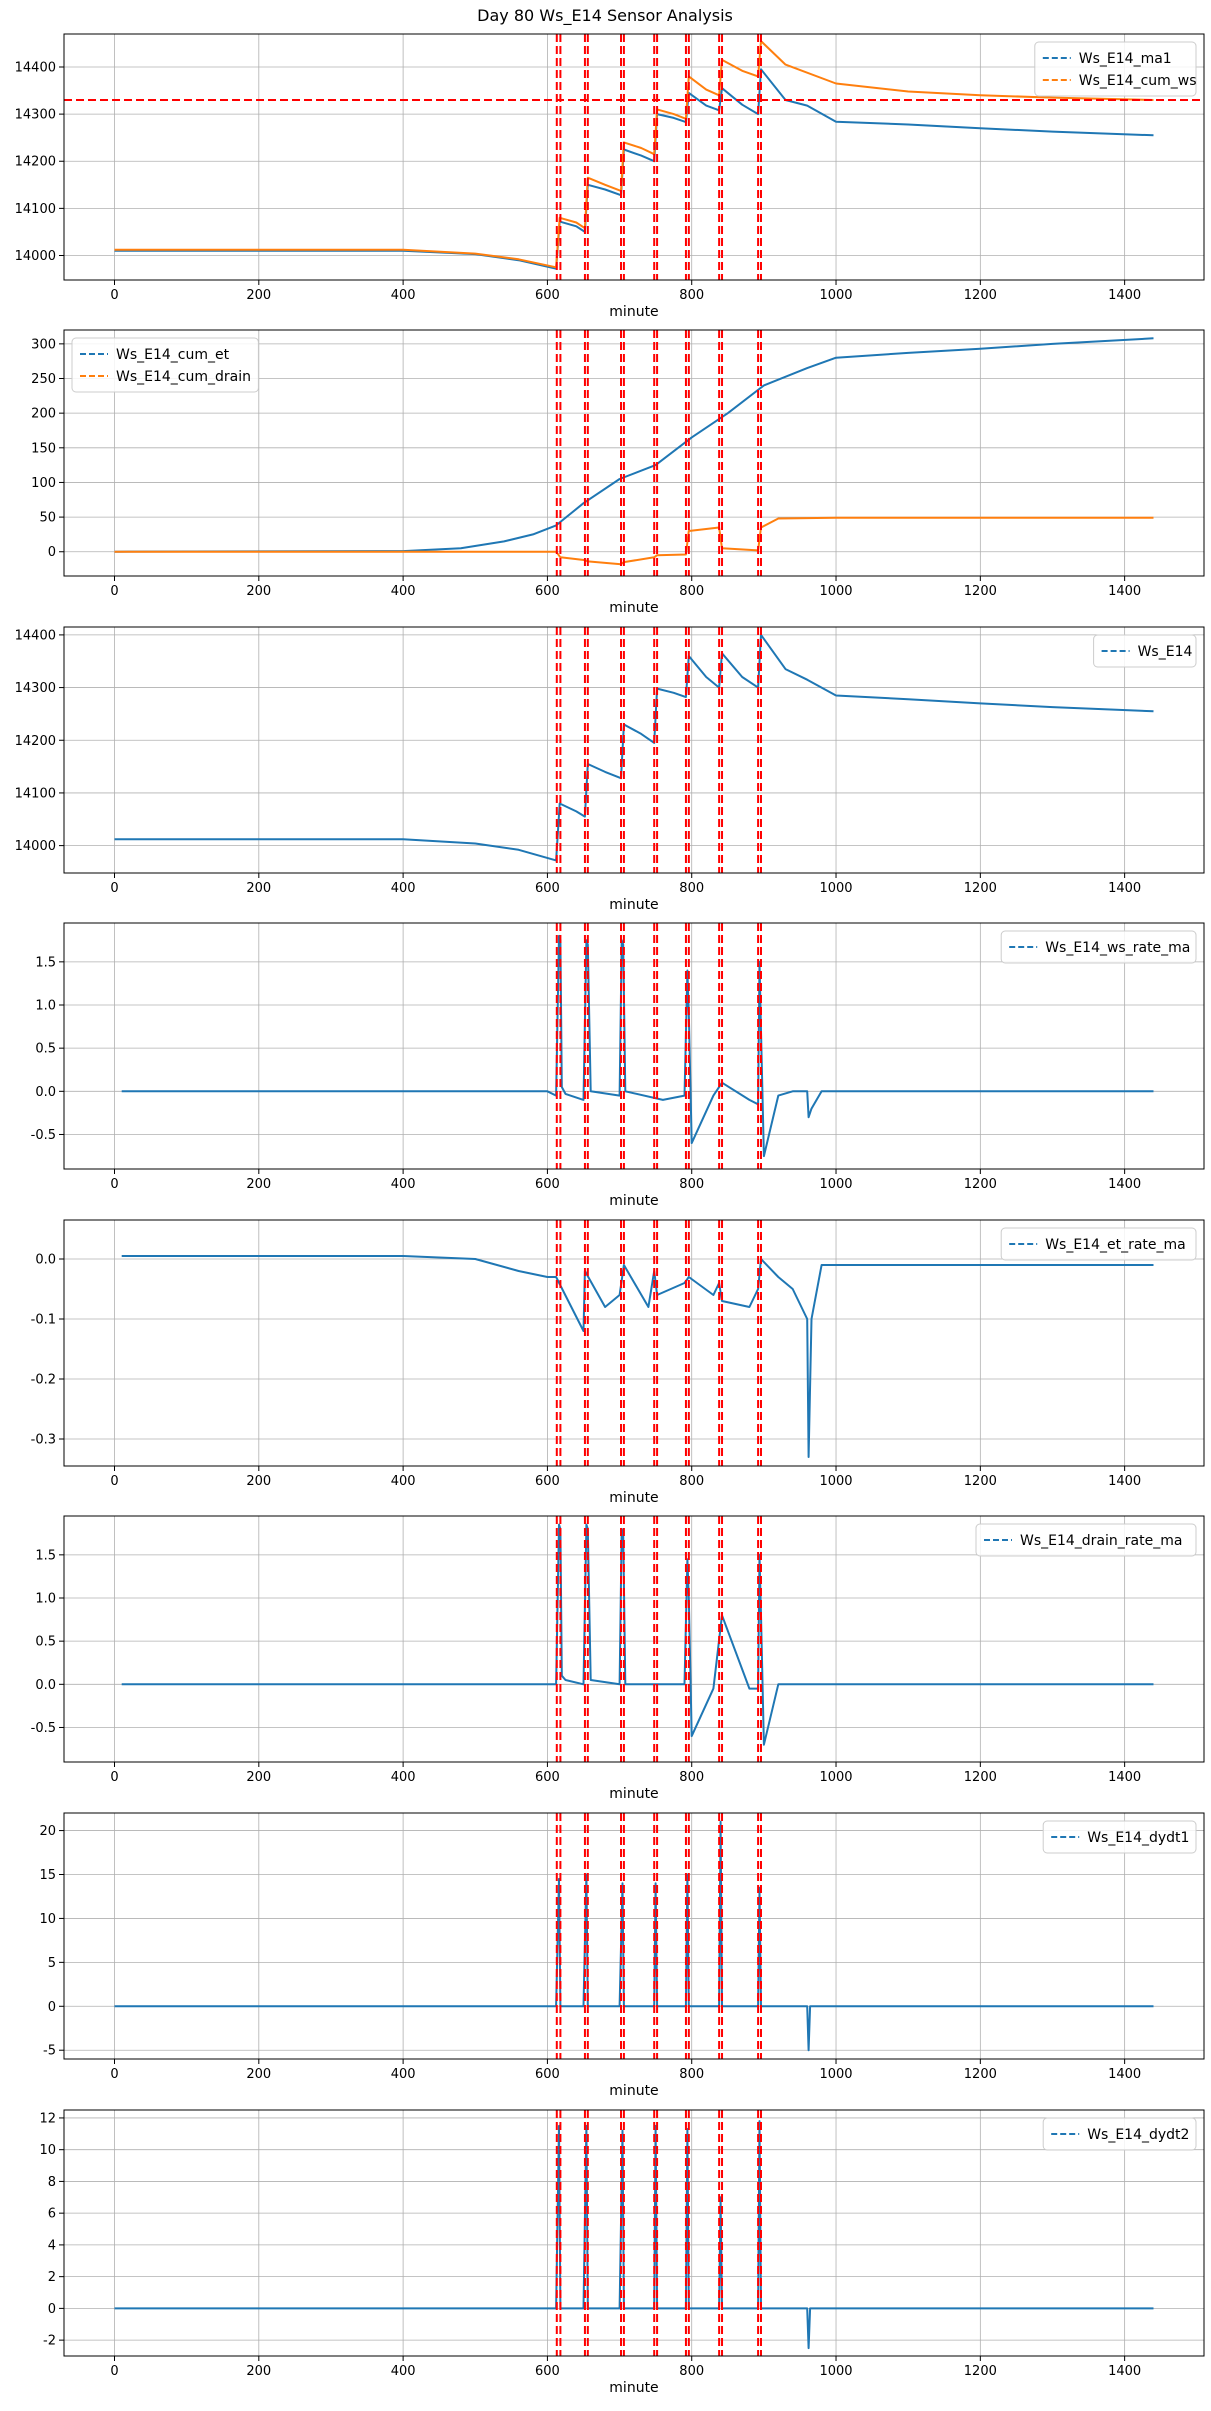  I want to click on y-tick-label: 1.0, so click(45, 1599).